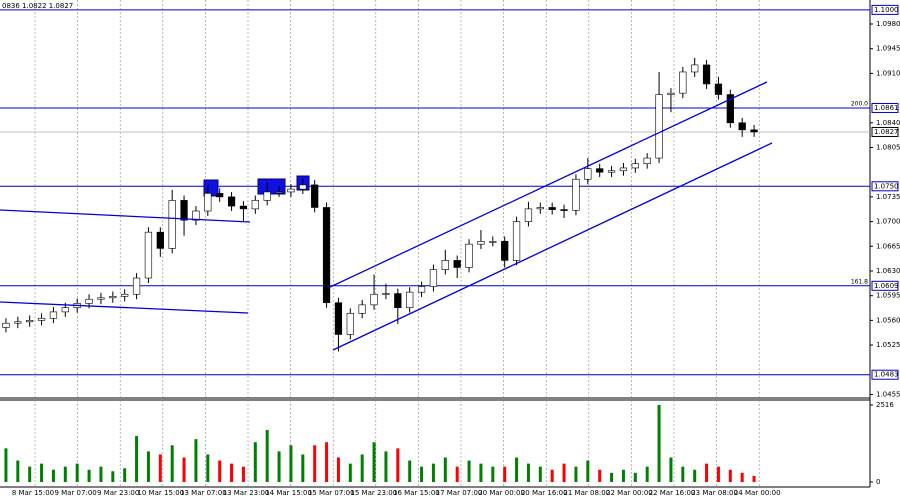 The image size is (900, 500). Describe the element at coordinates (859, 103) in the screenshot. I see `fib-label: 200.0` at that location.